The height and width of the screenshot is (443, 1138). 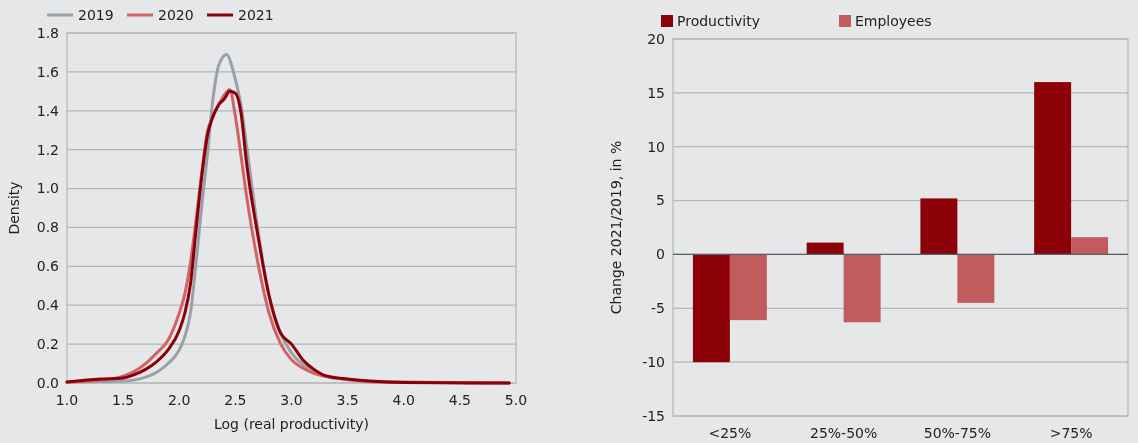 I want to click on y-tick-label: 0.0, so click(x=47, y=382).